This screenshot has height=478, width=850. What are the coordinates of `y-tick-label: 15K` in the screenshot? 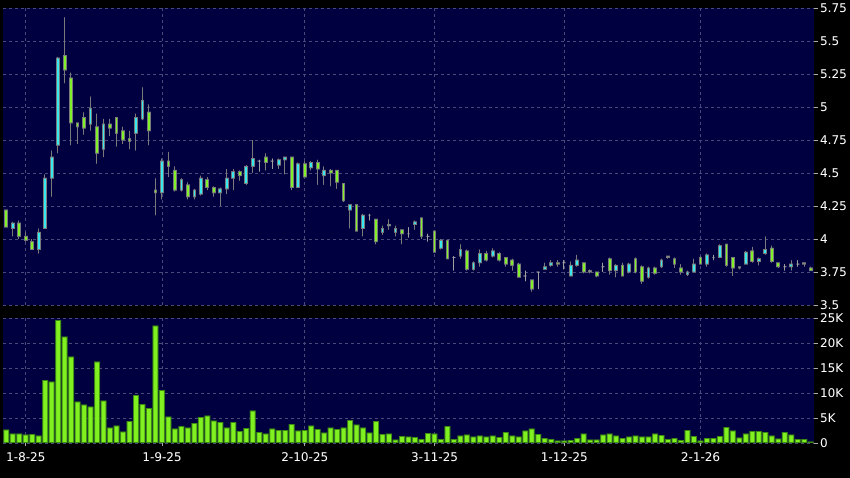 It's located at (832, 368).